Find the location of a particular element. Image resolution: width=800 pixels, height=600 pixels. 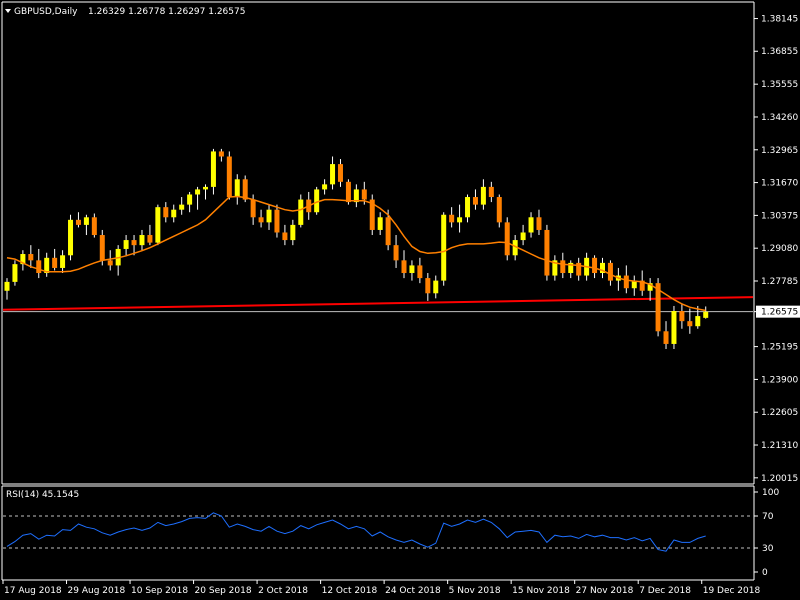

date-tick-label: 19 Dec 2018 is located at coordinates (732, 591).